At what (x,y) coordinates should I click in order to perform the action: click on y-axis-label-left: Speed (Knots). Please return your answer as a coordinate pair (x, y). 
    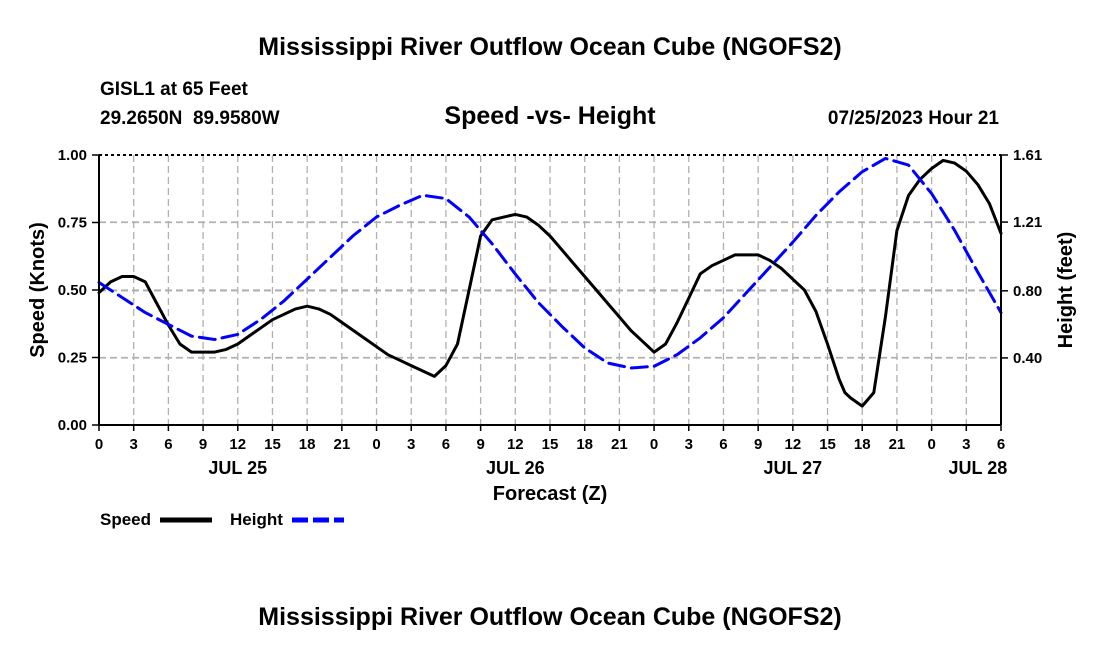
    Looking at the image, I should click on (38, 290).